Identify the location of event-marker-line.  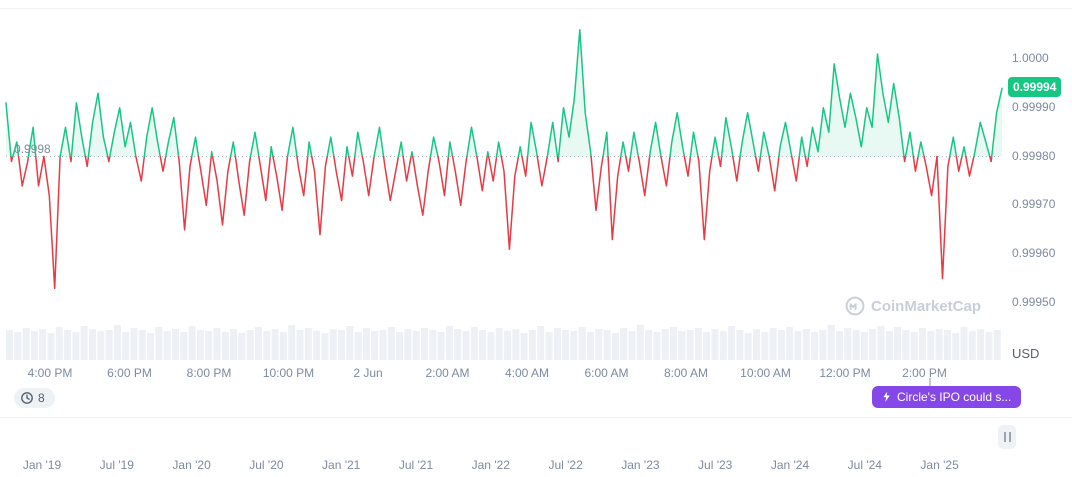
(930, 382).